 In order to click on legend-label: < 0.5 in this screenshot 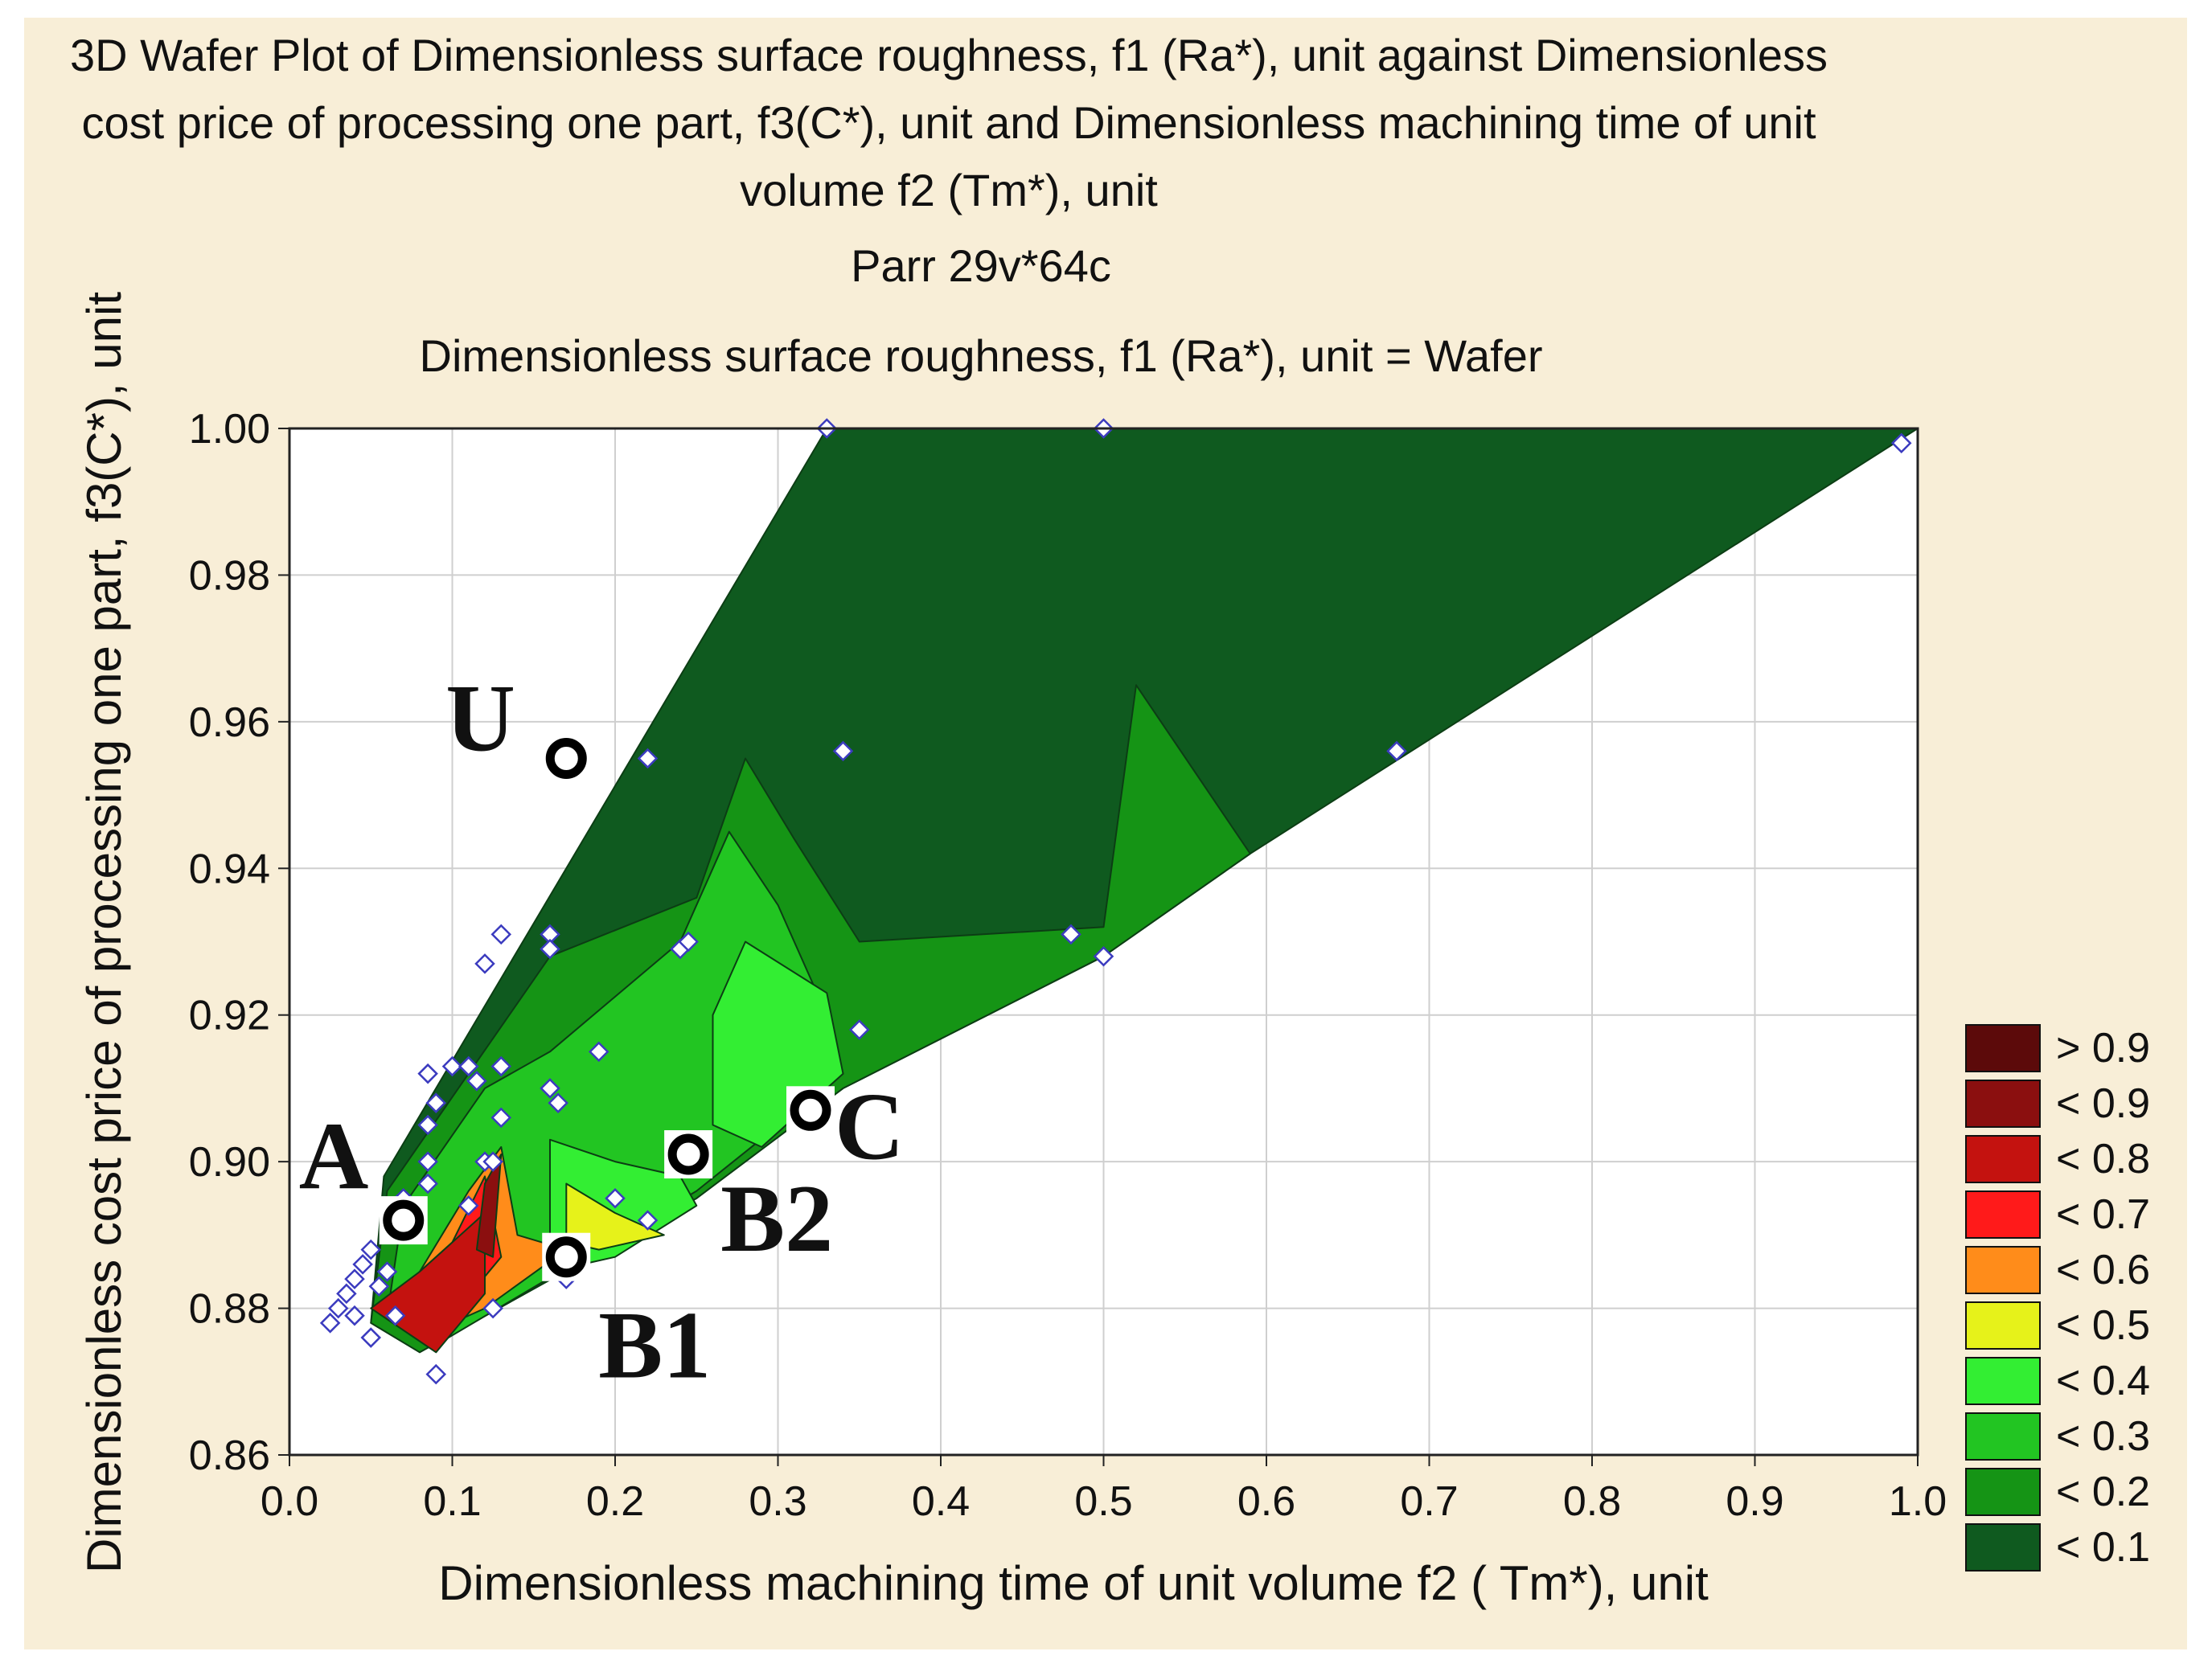, I will do `click(2103, 1325)`.